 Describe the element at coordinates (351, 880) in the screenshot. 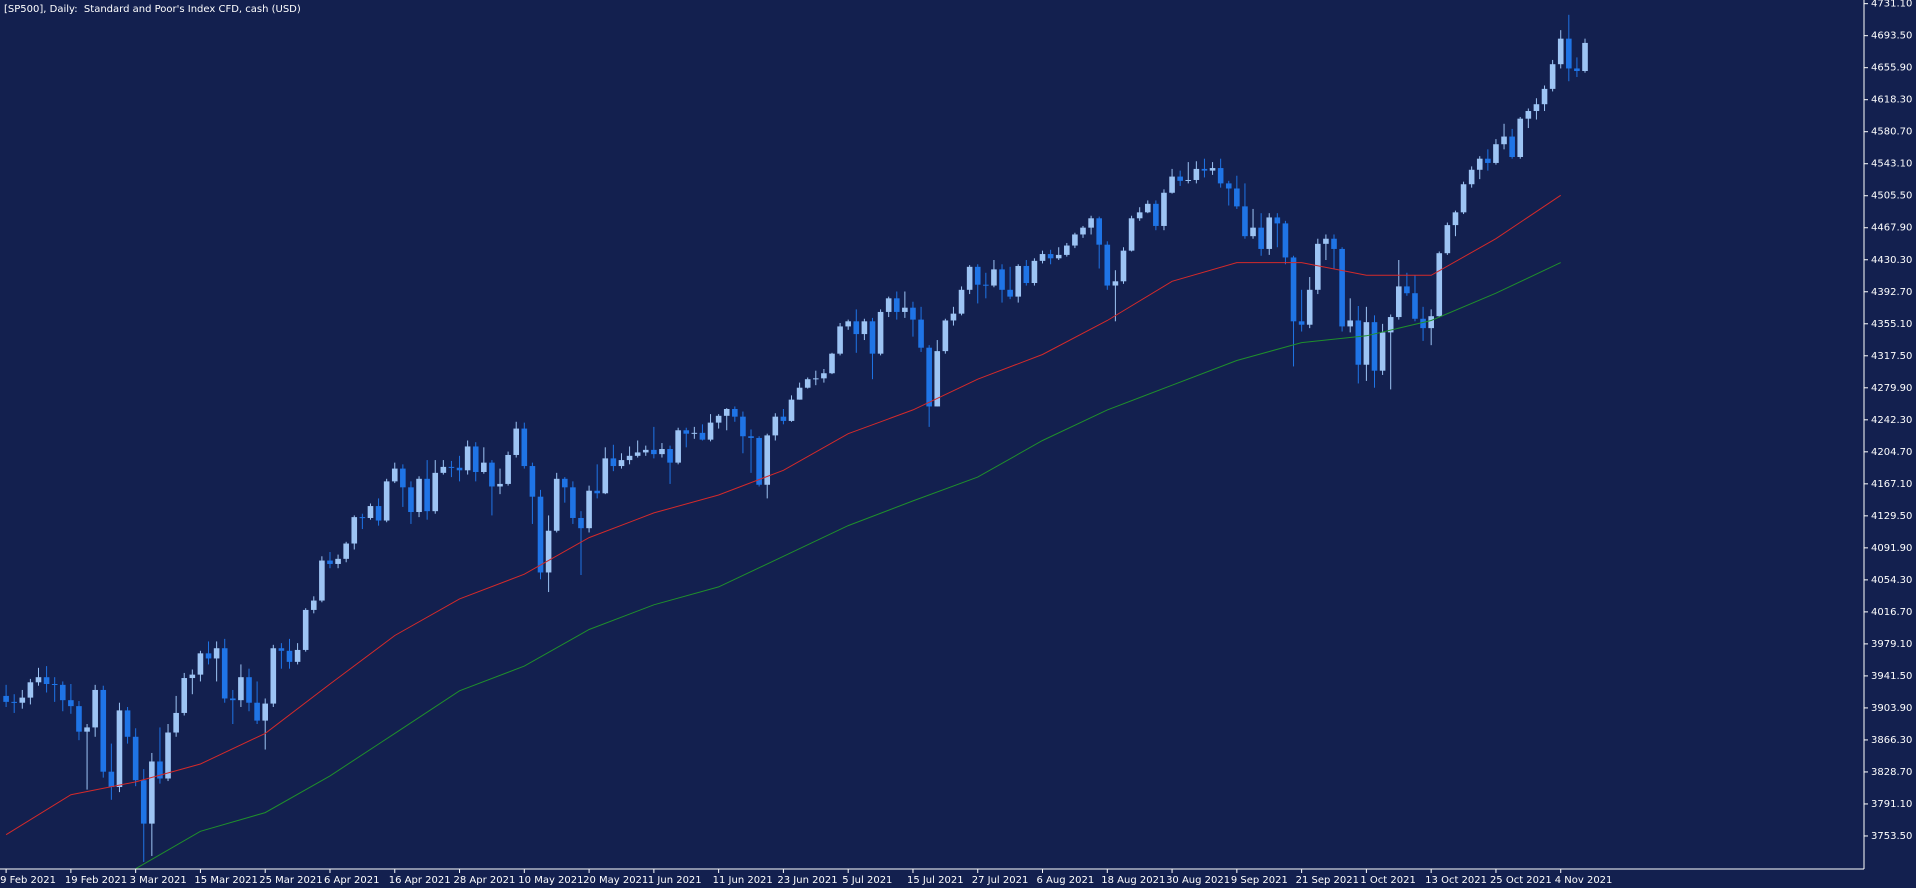

I see `x-tick-label: 6 Apr 2021` at that location.